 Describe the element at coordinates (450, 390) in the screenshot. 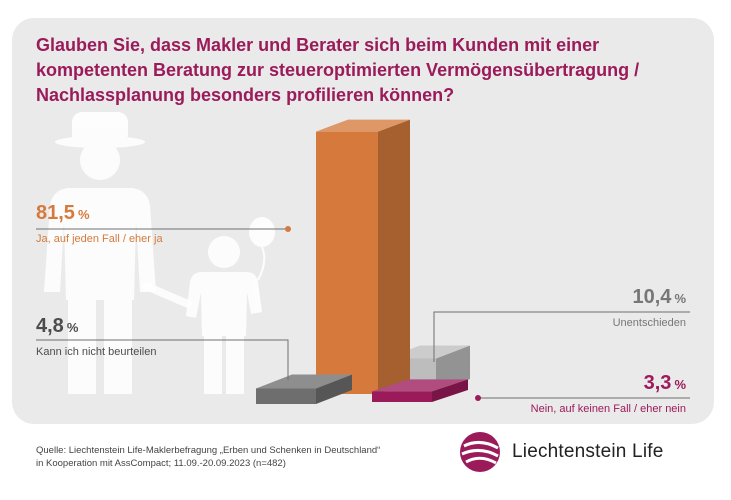

I see `bar-side-nein` at that location.